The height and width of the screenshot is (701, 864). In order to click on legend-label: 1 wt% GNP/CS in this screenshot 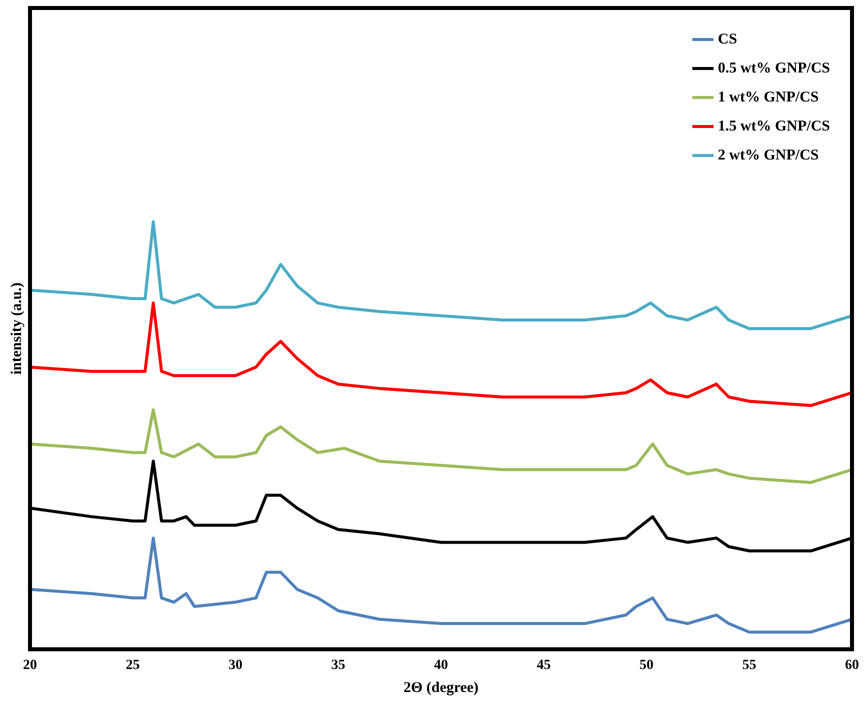, I will do `click(768, 97)`.